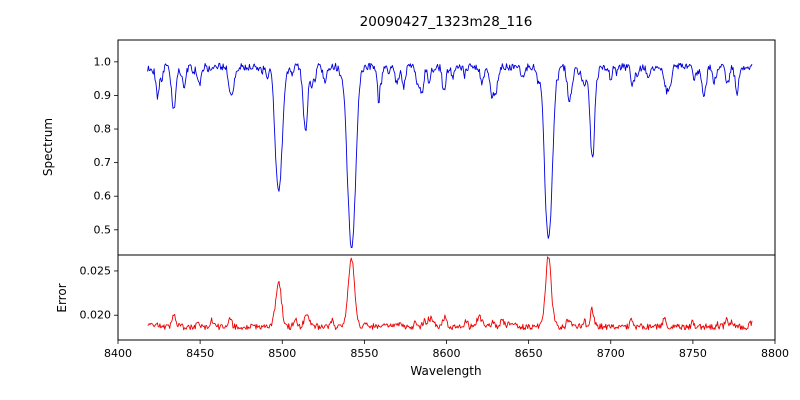 Image resolution: width=800 pixels, height=400 pixels. I want to click on x-tick-label: 8650, so click(529, 353).